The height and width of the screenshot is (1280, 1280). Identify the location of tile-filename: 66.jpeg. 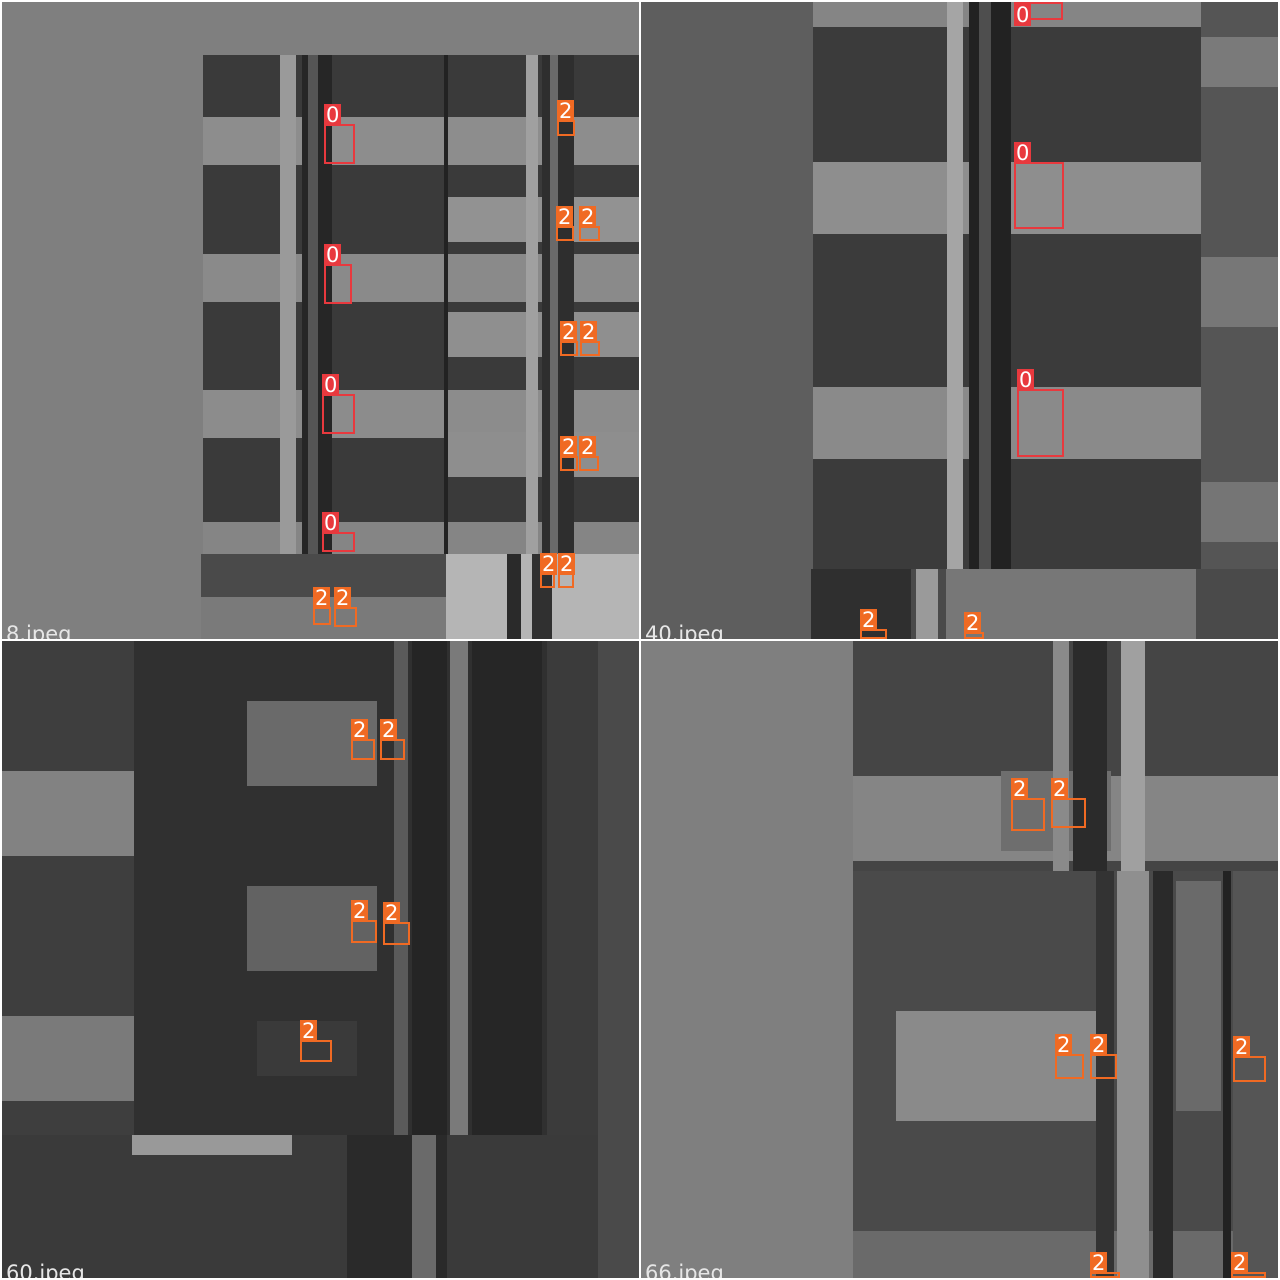
(684, 1269).